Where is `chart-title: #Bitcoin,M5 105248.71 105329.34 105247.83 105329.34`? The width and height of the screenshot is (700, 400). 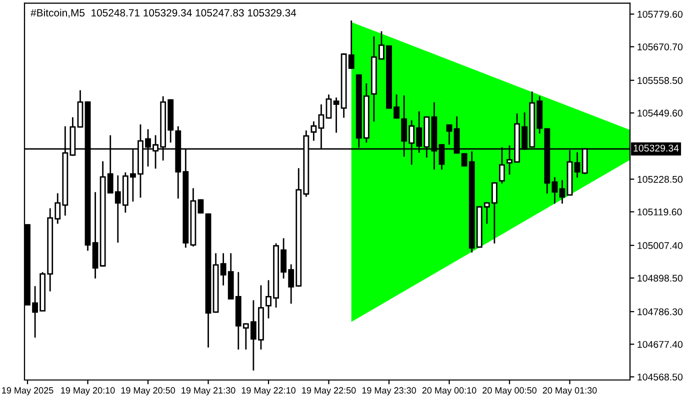 chart-title: #Bitcoin,M5 105248.71 105329.34 105247.83 105329.34 is located at coordinates (163, 13).